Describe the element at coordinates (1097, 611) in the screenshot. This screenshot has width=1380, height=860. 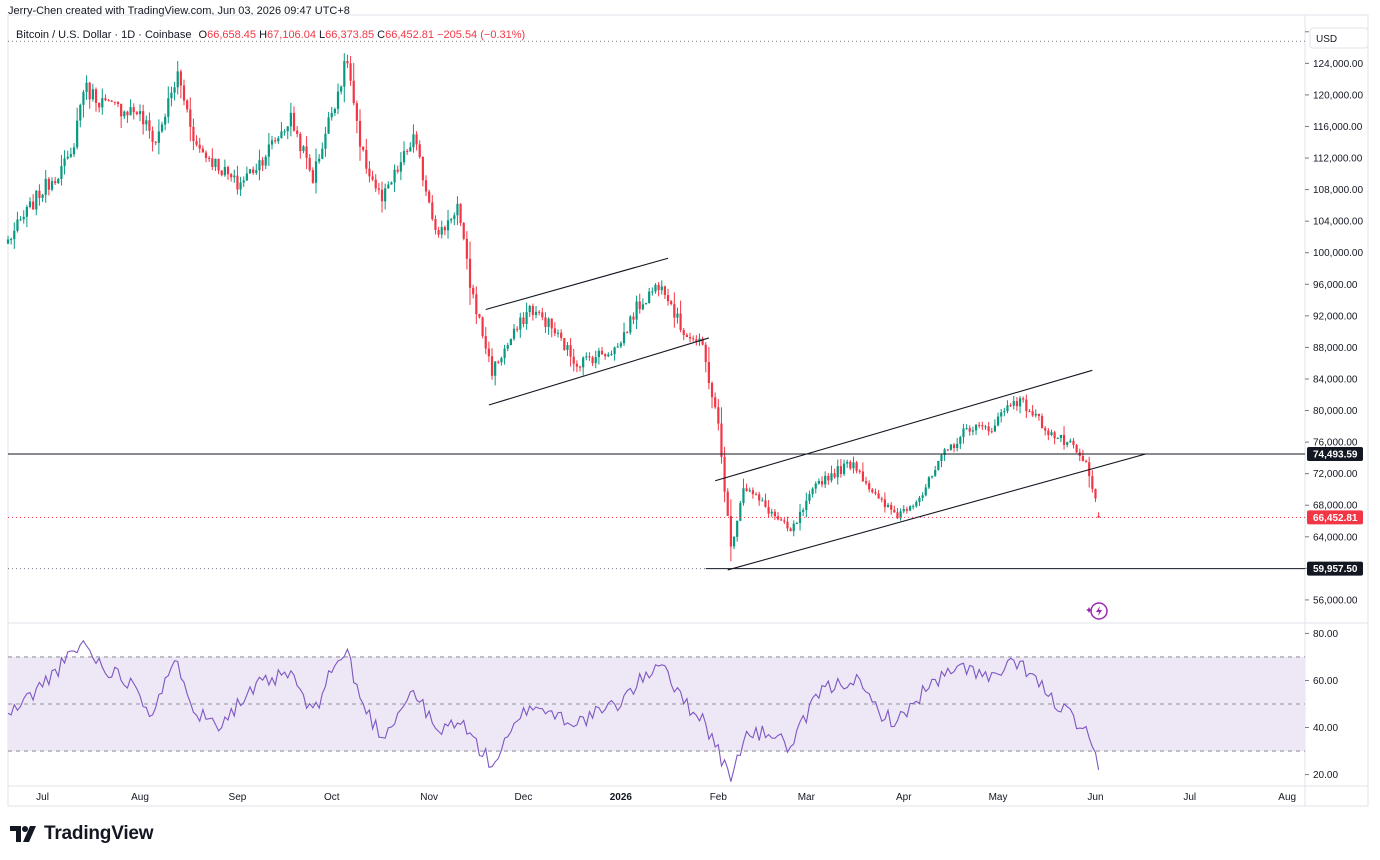
I see `lightning-icon` at that location.